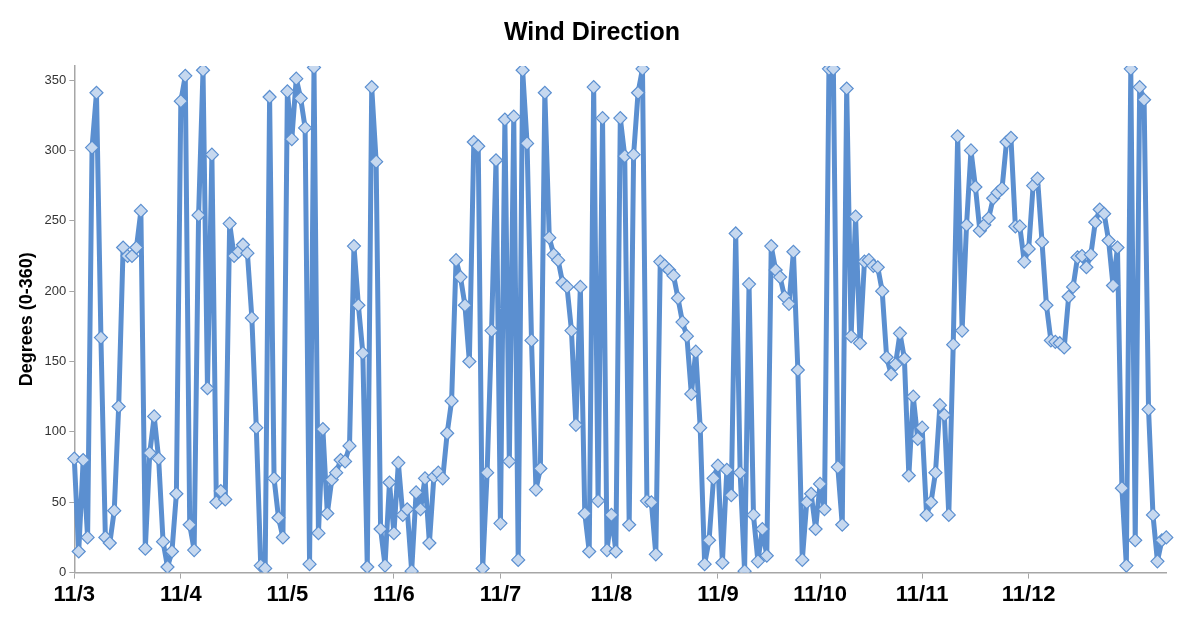 The image size is (1182, 621). I want to click on x-tick-label: 11/9, so click(718, 593).